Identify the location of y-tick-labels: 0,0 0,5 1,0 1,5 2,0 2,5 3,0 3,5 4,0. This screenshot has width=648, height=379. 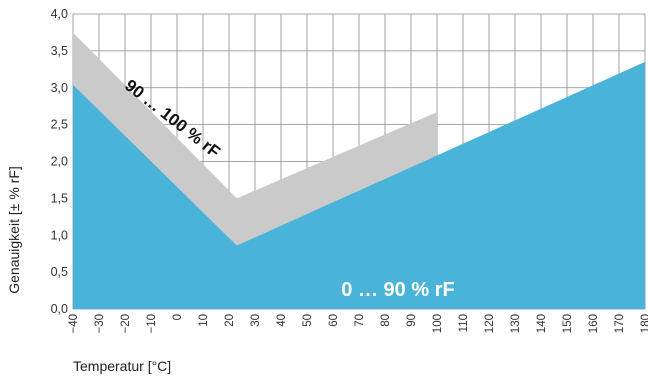
(59, 161).